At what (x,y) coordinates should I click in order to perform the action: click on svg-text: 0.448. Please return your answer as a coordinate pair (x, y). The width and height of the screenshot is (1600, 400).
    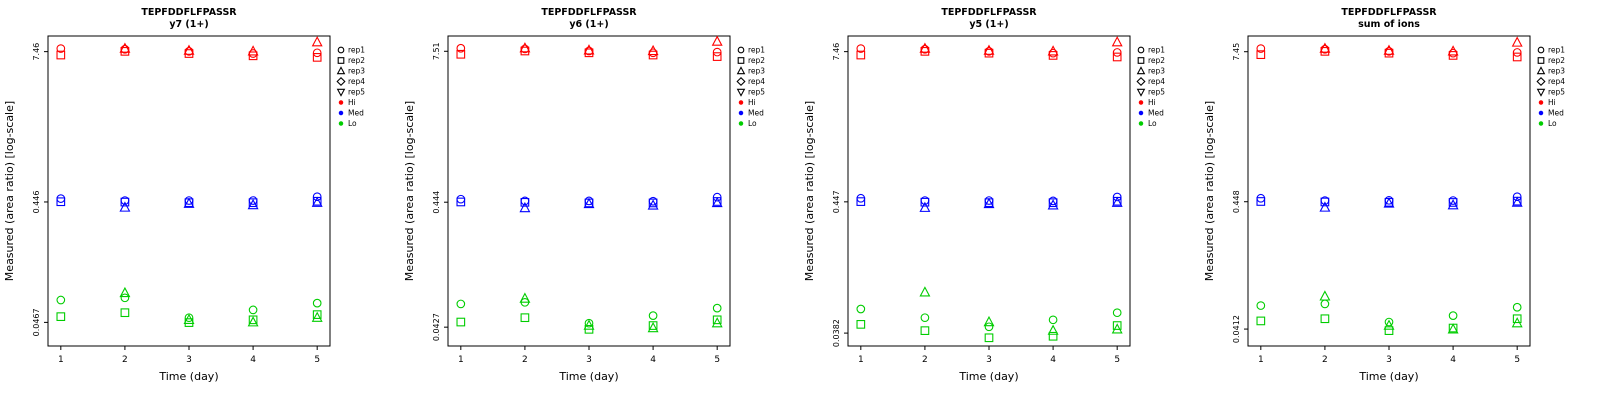
    Looking at the image, I should click on (1236, 201).